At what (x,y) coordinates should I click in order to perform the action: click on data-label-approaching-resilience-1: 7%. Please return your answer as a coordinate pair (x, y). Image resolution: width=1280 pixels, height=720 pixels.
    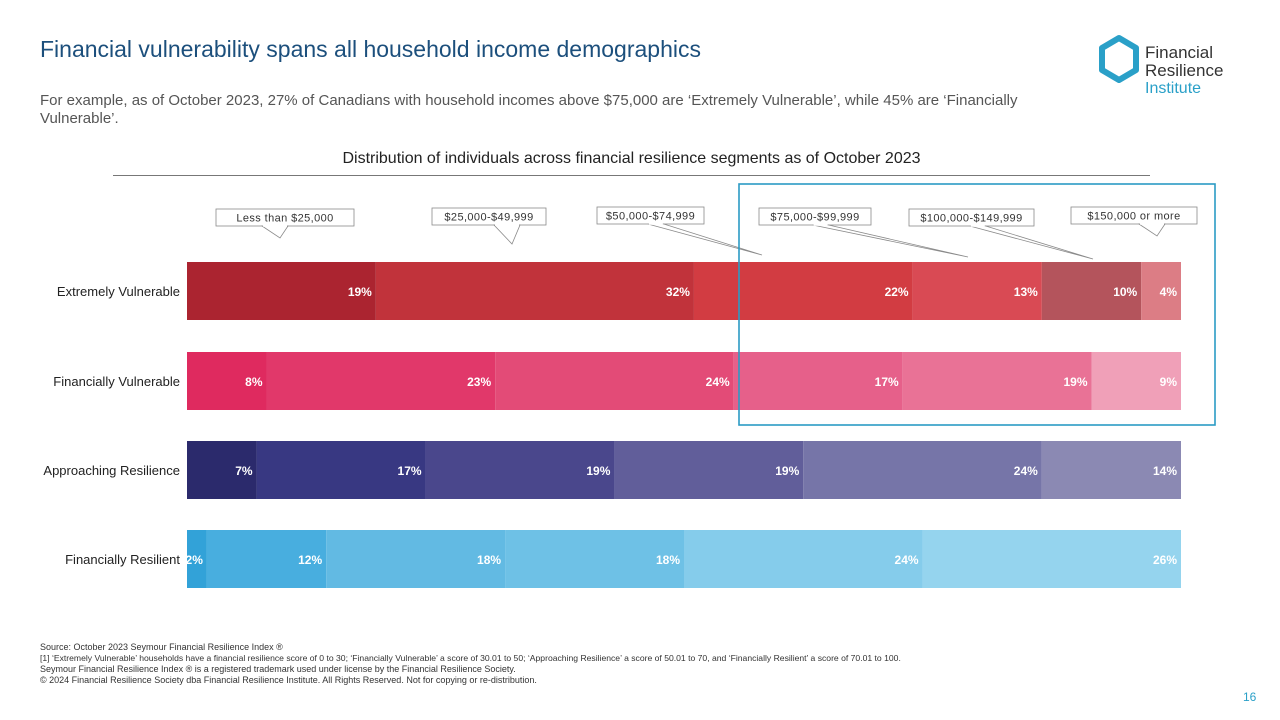
    Looking at the image, I should click on (244, 471).